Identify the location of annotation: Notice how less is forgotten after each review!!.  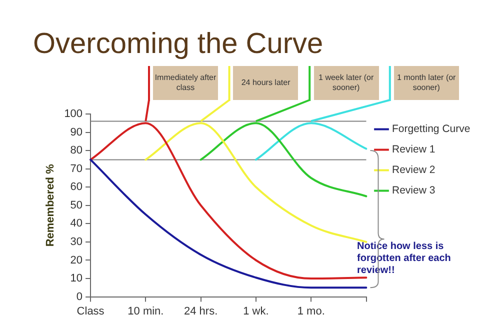
(404, 259).